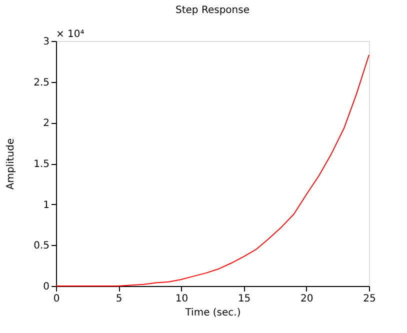  Describe the element at coordinates (11, 164) in the screenshot. I see `y-axis-title: Amplitude` at that location.